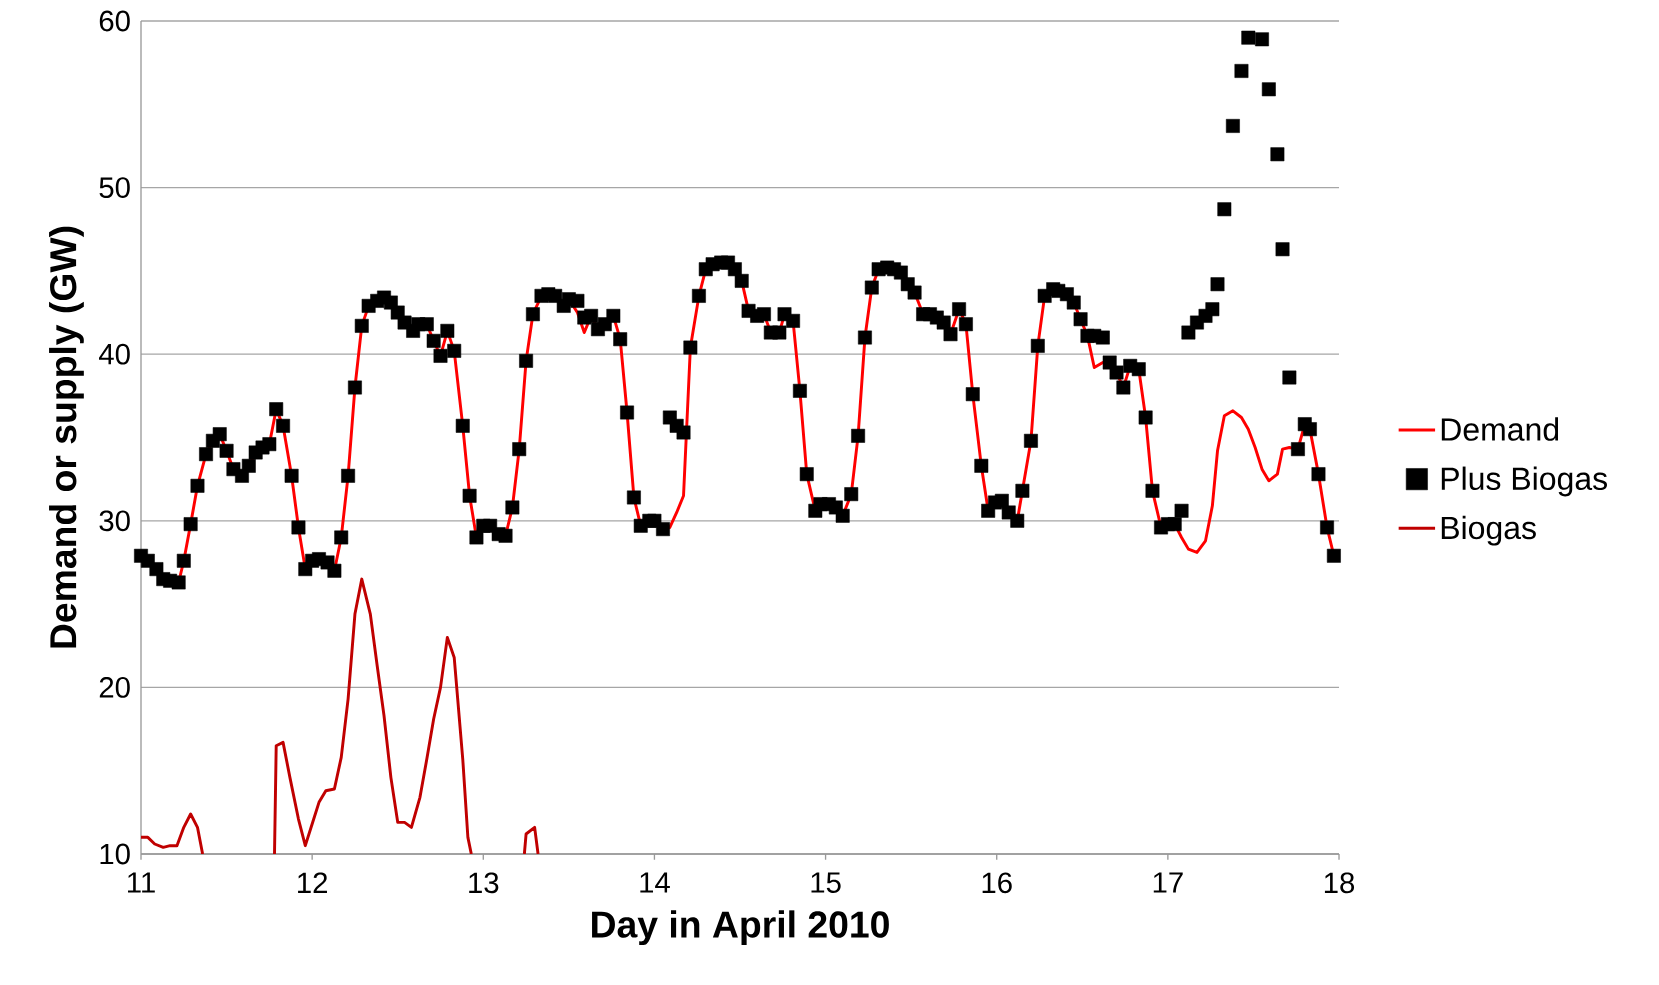 This screenshot has height=985, width=1659. Describe the element at coordinates (114, 187) in the screenshot. I see `y-tick-label: 50` at that location.